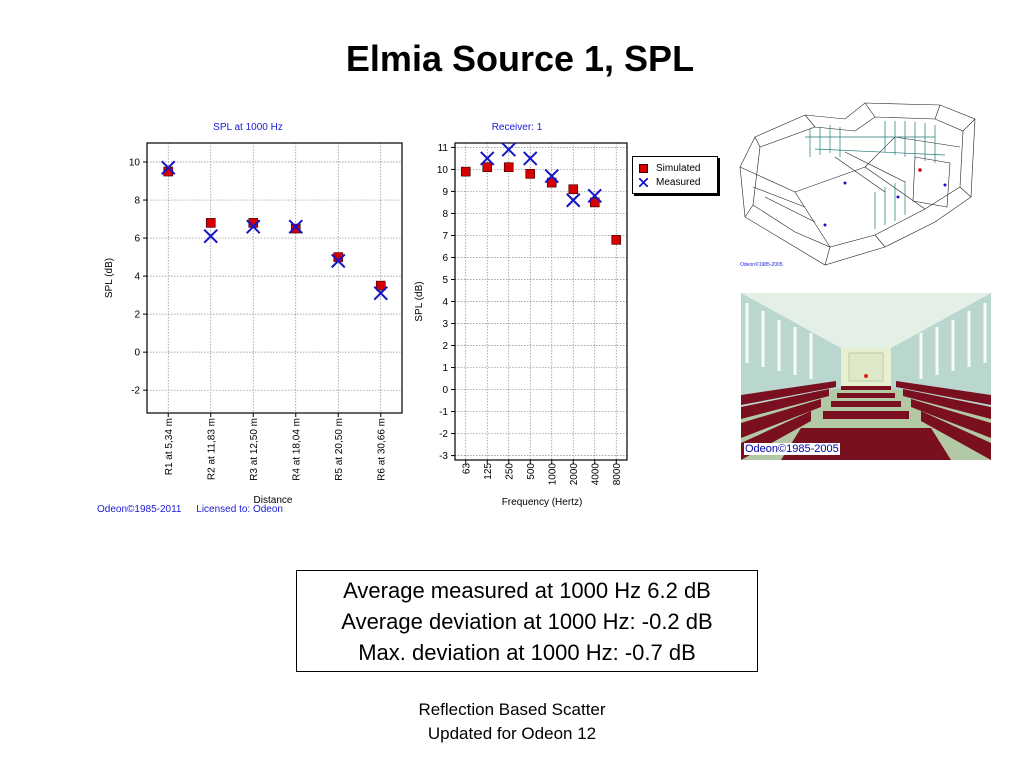  I want to click on model-copyright: Odeon©1985-2005, so click(761, 265).